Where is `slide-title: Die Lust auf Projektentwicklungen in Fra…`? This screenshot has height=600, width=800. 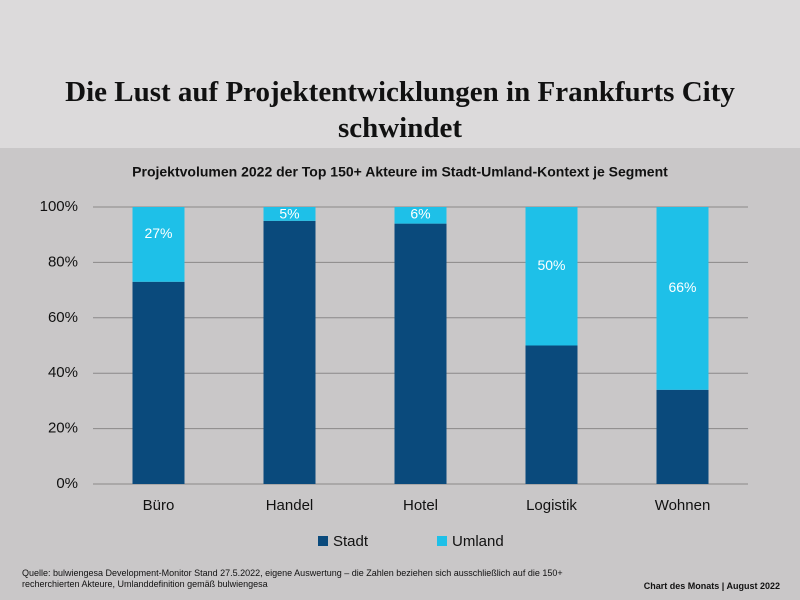
slide-title: Die Lust auf Projektentwicklungen in Fra… is located at coordinates (400, 110).